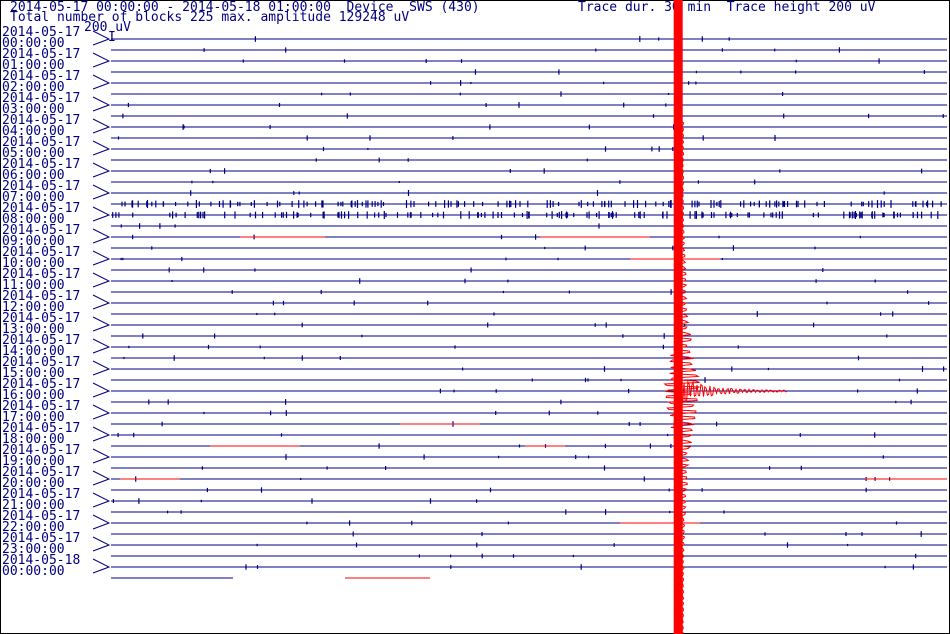 The height and width of the screenshot is (634, 950). What do you see at coordinates (41, 456) in the screenshot?
I see `time-label: 2014-05-17 19:00:00` at bounding box center [41, 456].